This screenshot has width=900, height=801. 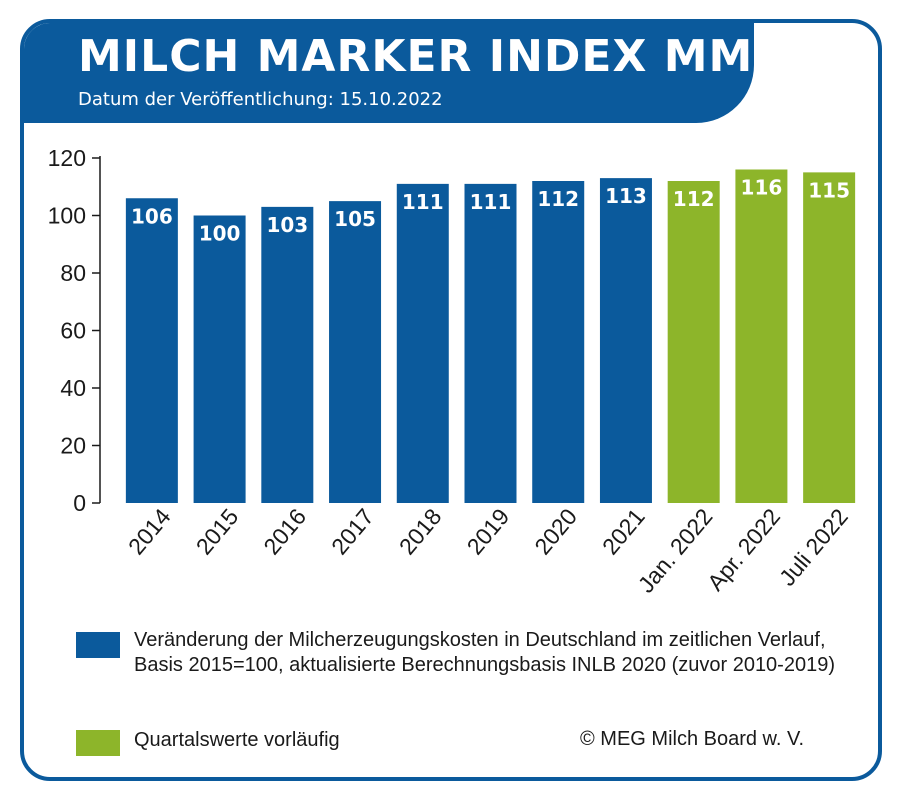 I want to click on x-tick-label: 2019, so click(x=488, y=532).